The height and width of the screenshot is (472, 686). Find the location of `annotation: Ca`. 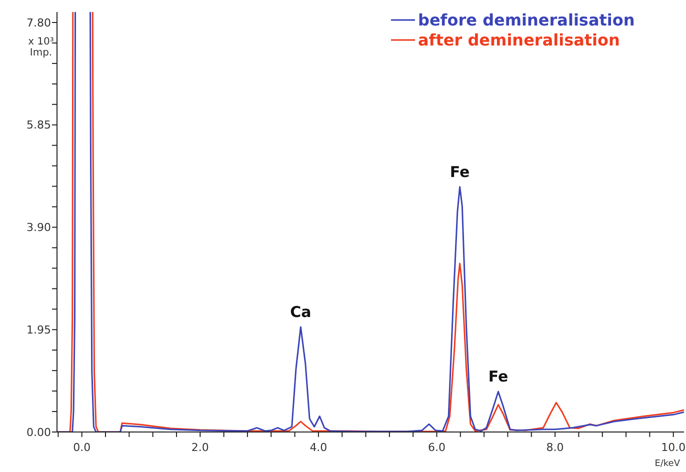

annotation: Ca is located at coordinates (301, 312).